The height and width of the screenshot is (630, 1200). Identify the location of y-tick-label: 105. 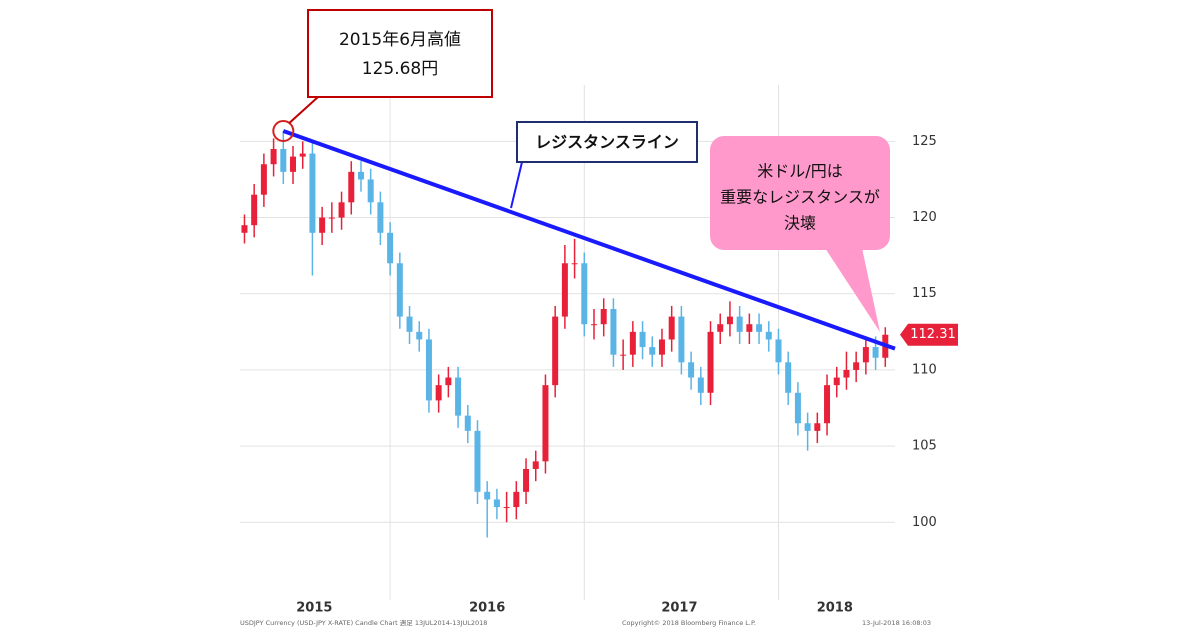
(924, 446).